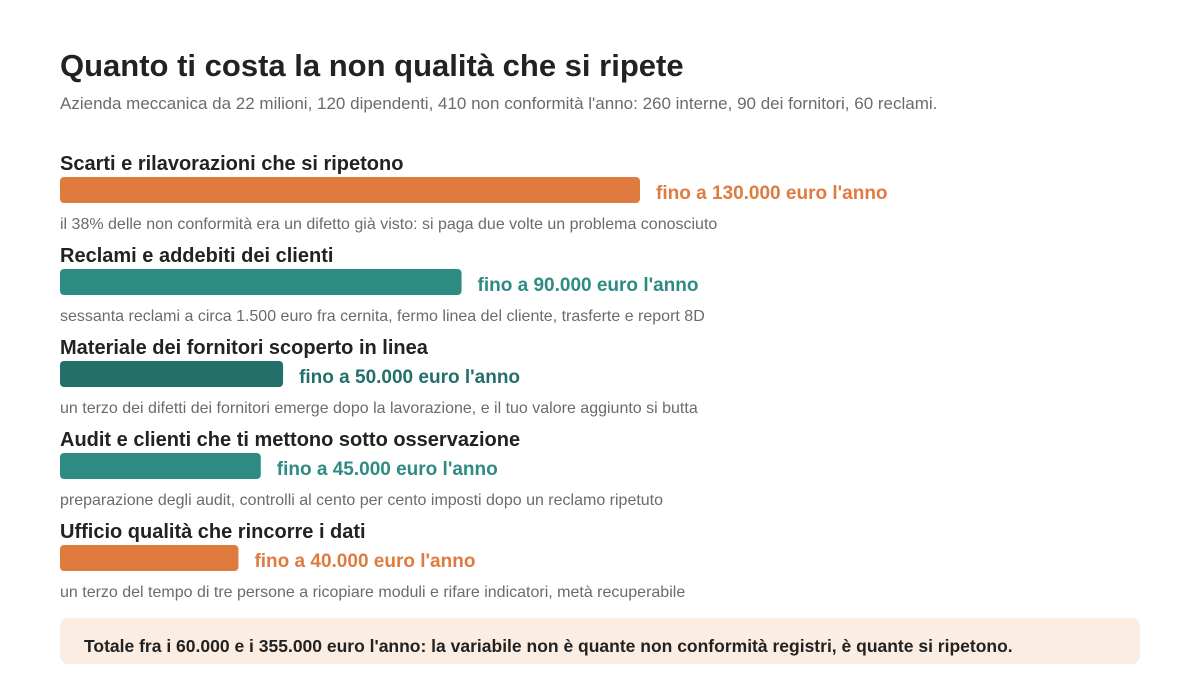 Image resolution: width=1200 pixels, height=686 pixels. I want to click on category-label: Reclami e addebiti dei clienti, so click(196, 256).